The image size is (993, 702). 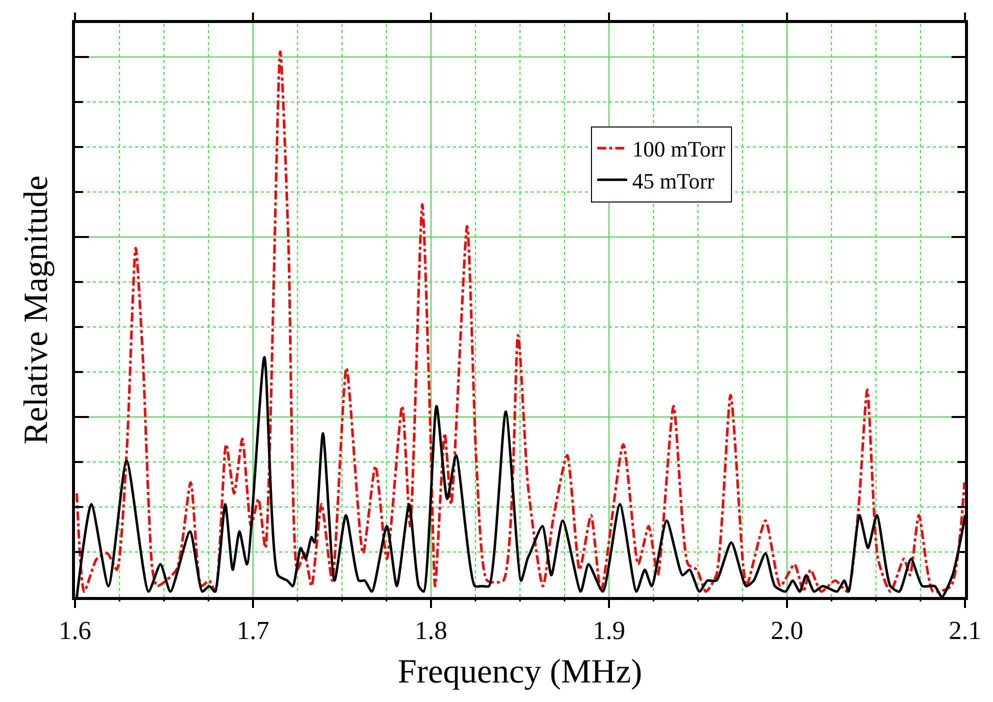 What do you see at coordinates (431, 630) in the screenshot?
I see `x-tick-label: 1.8` at bounding box center [431, 630].